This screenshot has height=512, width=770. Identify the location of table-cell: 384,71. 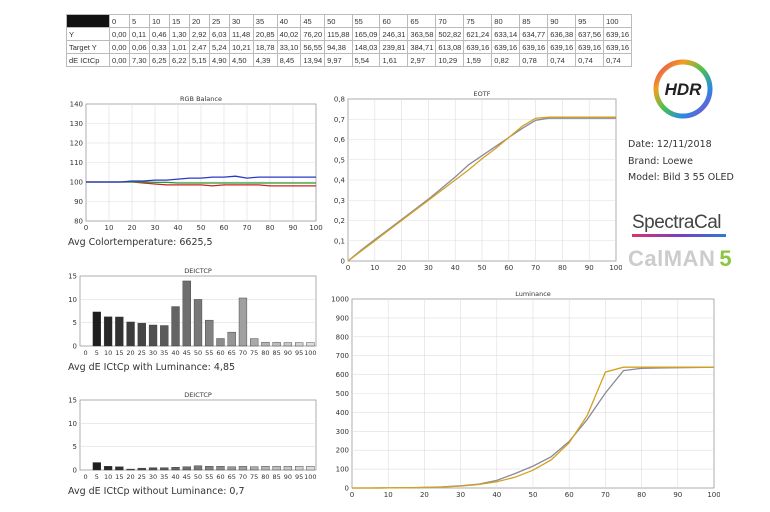
(422, 47).